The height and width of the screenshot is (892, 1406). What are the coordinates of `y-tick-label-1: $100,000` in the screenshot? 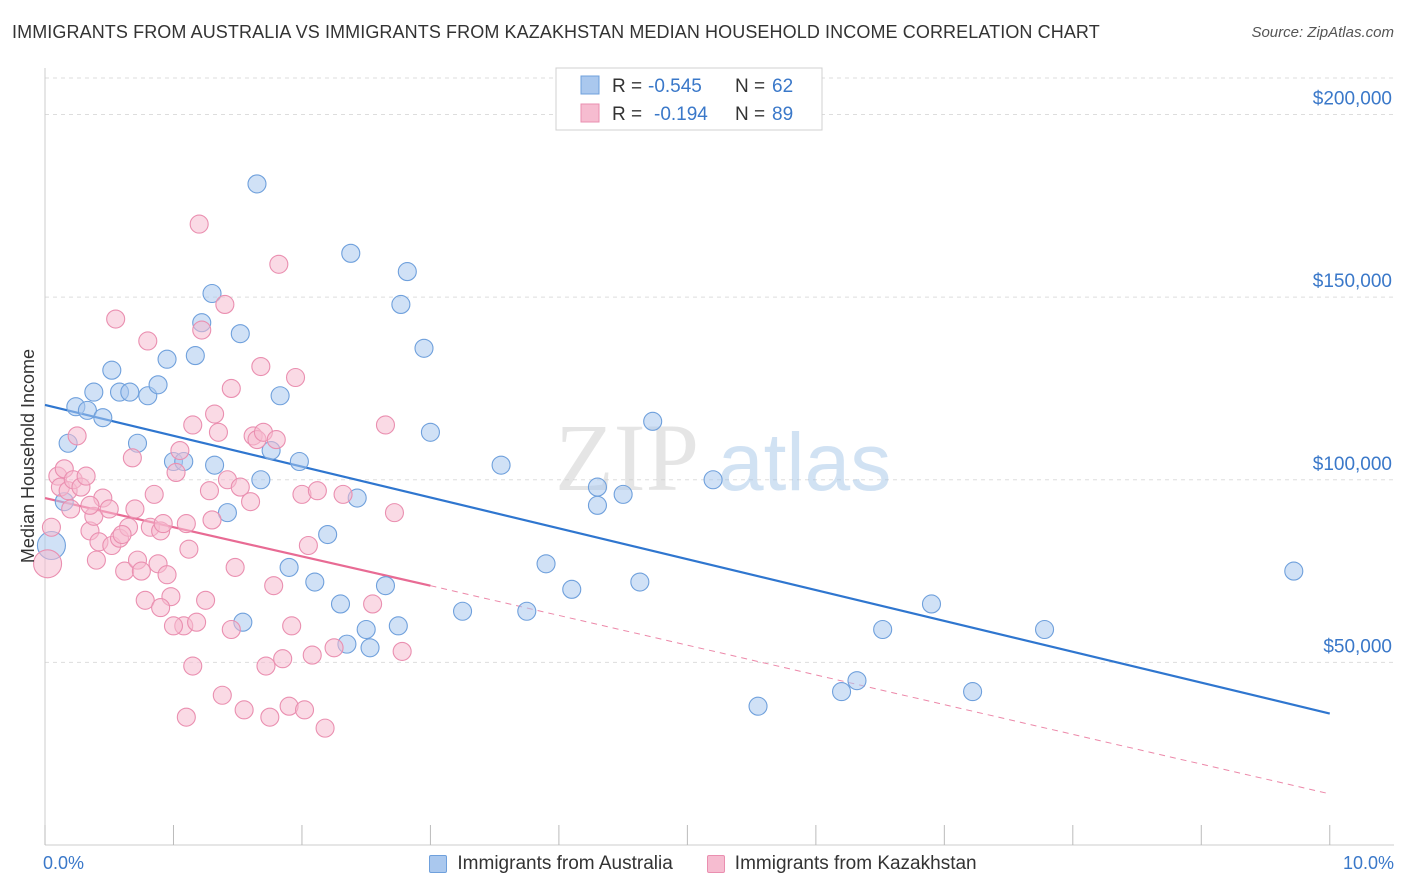 It's located at (1352, 464).